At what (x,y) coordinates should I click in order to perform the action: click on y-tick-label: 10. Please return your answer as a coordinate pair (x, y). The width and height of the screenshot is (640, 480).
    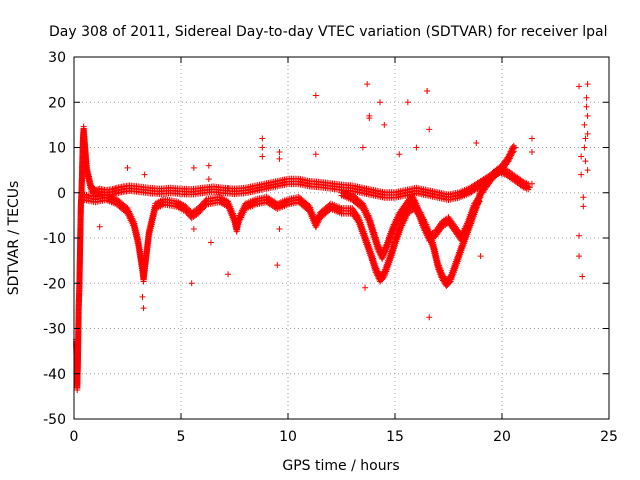
    Looking at the image, I should click on (57, 149).